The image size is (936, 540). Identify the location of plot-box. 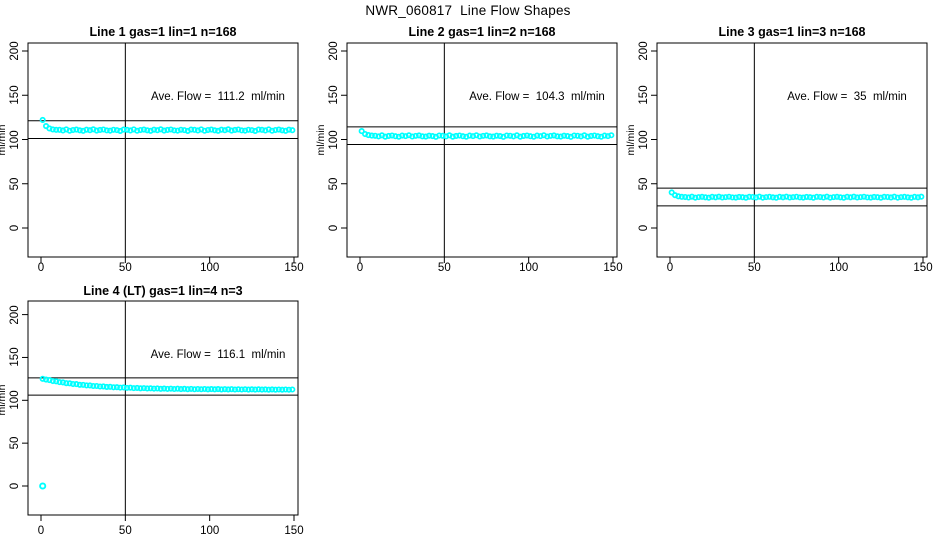
(792, 150).